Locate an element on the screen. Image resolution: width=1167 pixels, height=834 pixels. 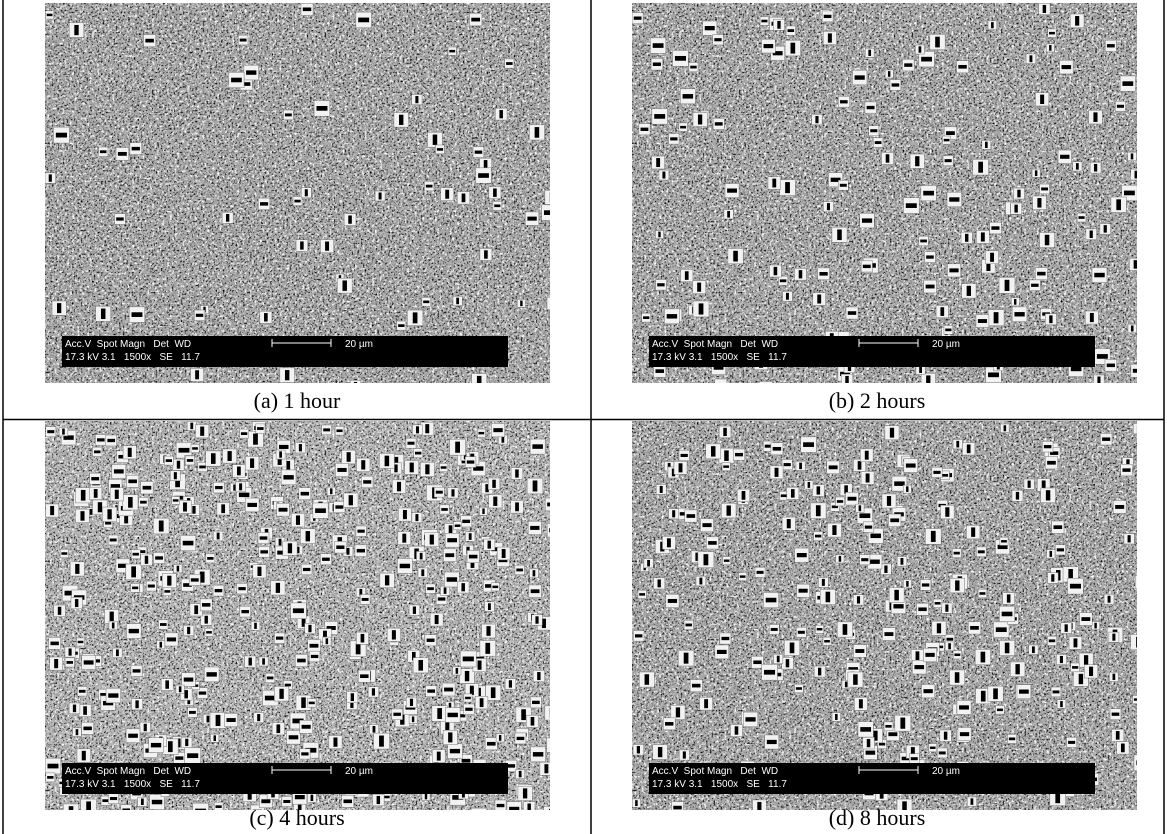
scale-label: 20 µm is located at coordinates (359, 344).